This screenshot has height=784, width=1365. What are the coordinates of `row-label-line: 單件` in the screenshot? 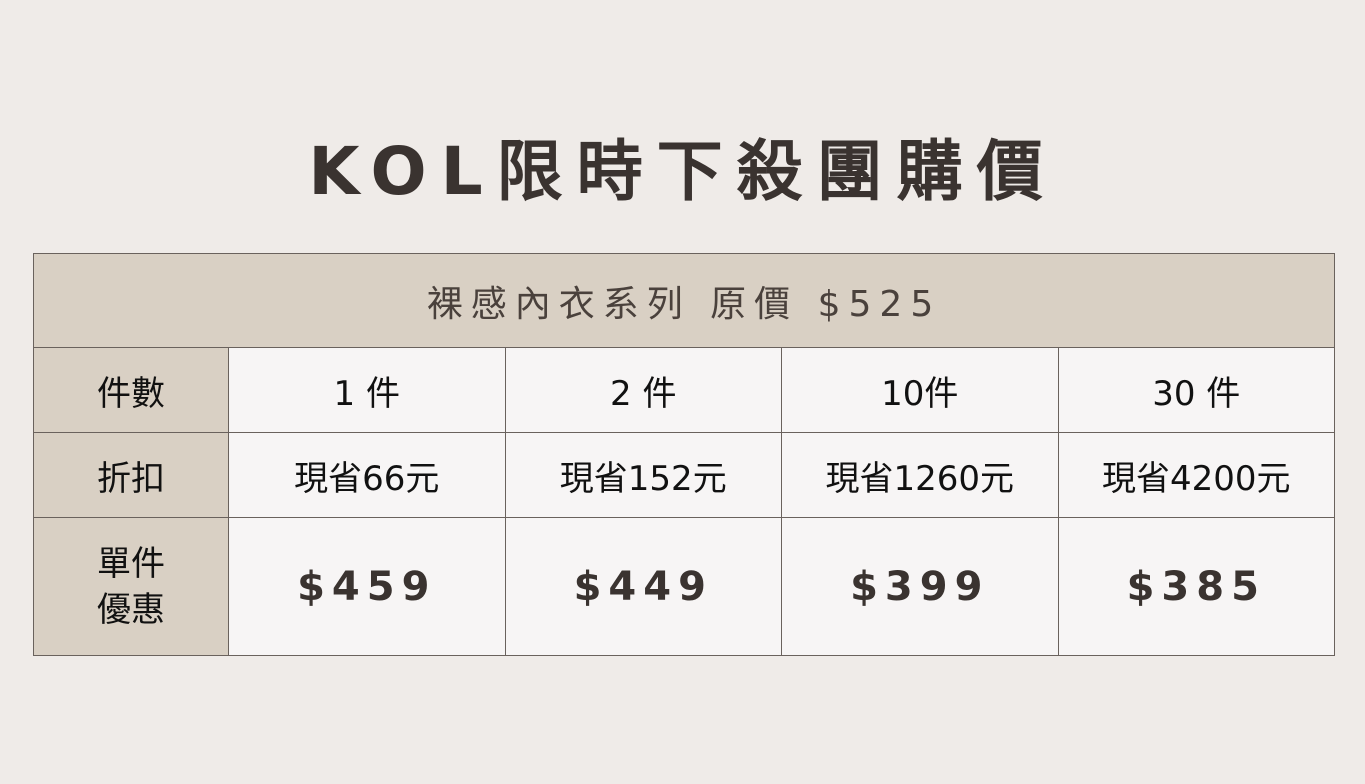 It's located at (131, 563).